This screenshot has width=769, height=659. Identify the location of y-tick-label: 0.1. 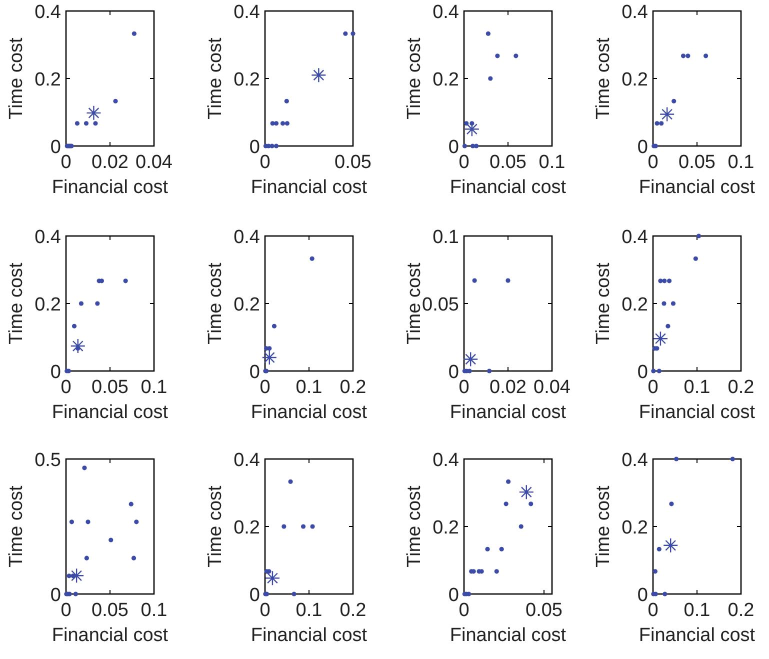
(445, 237).